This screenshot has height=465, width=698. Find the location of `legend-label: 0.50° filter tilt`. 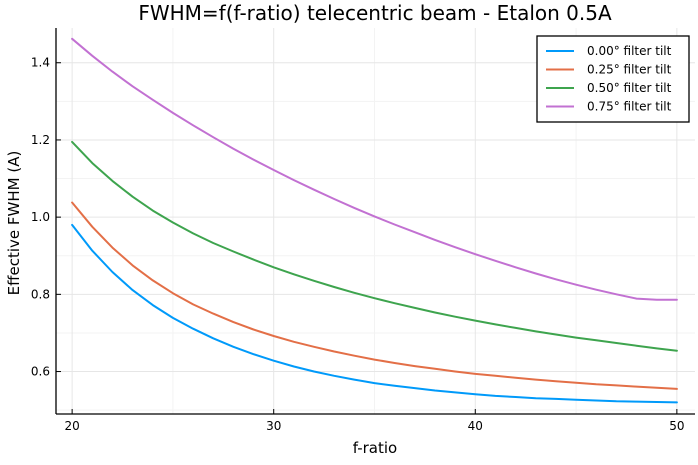

legend-label: 0.50° filter tilt is located at coordinates (629, 88).